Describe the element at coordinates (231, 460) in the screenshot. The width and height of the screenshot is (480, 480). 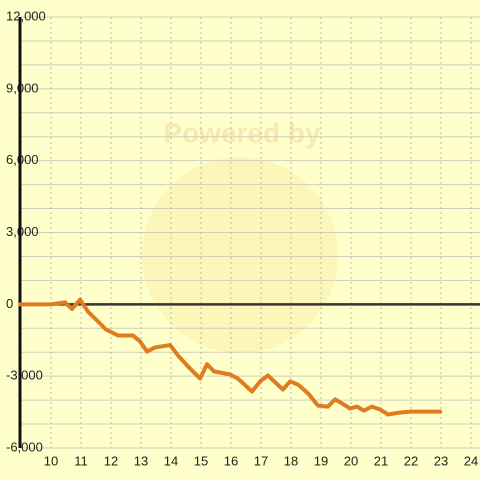
I see `x-tick-label: 16` at that location.